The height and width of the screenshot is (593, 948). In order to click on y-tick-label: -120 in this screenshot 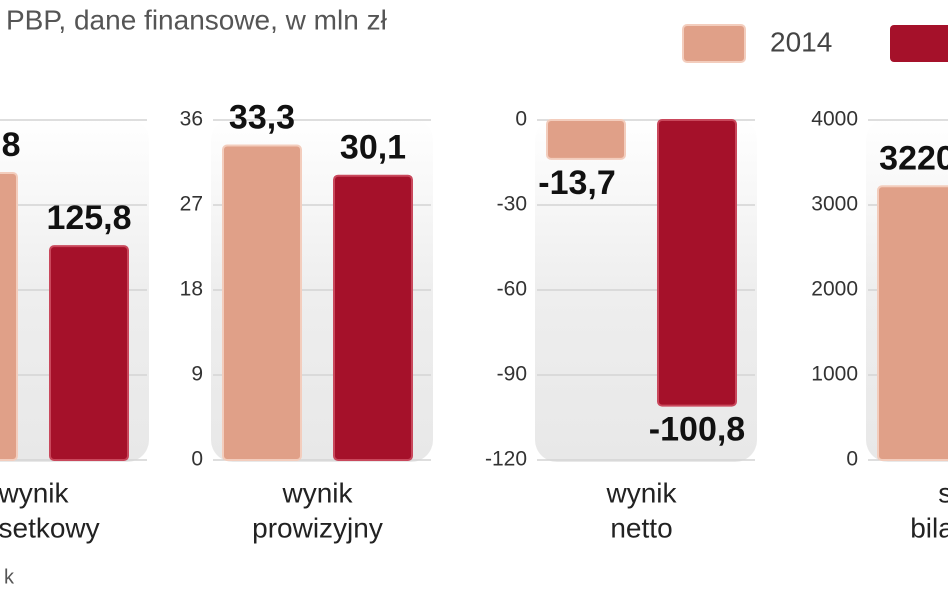, I will do `click(506, 459)`.